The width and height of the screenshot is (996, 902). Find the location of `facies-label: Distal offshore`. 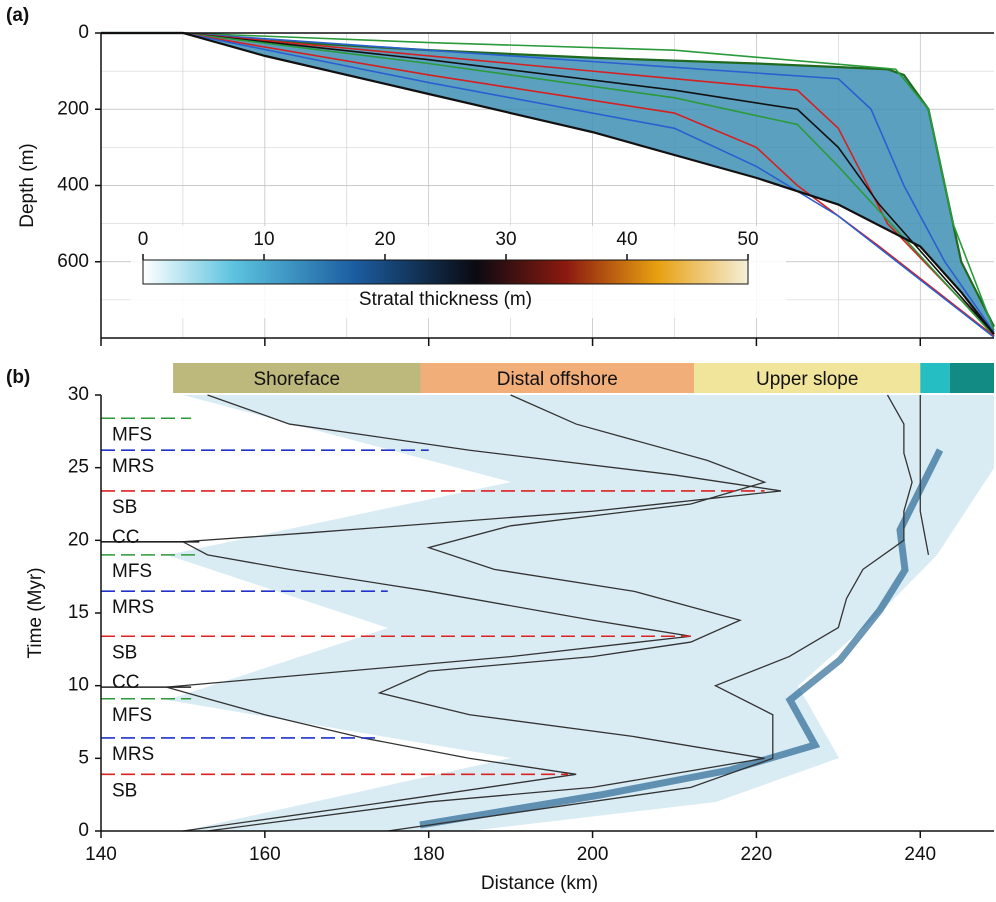

facies-label: Distal offshore is located at coordinates (557, 379).